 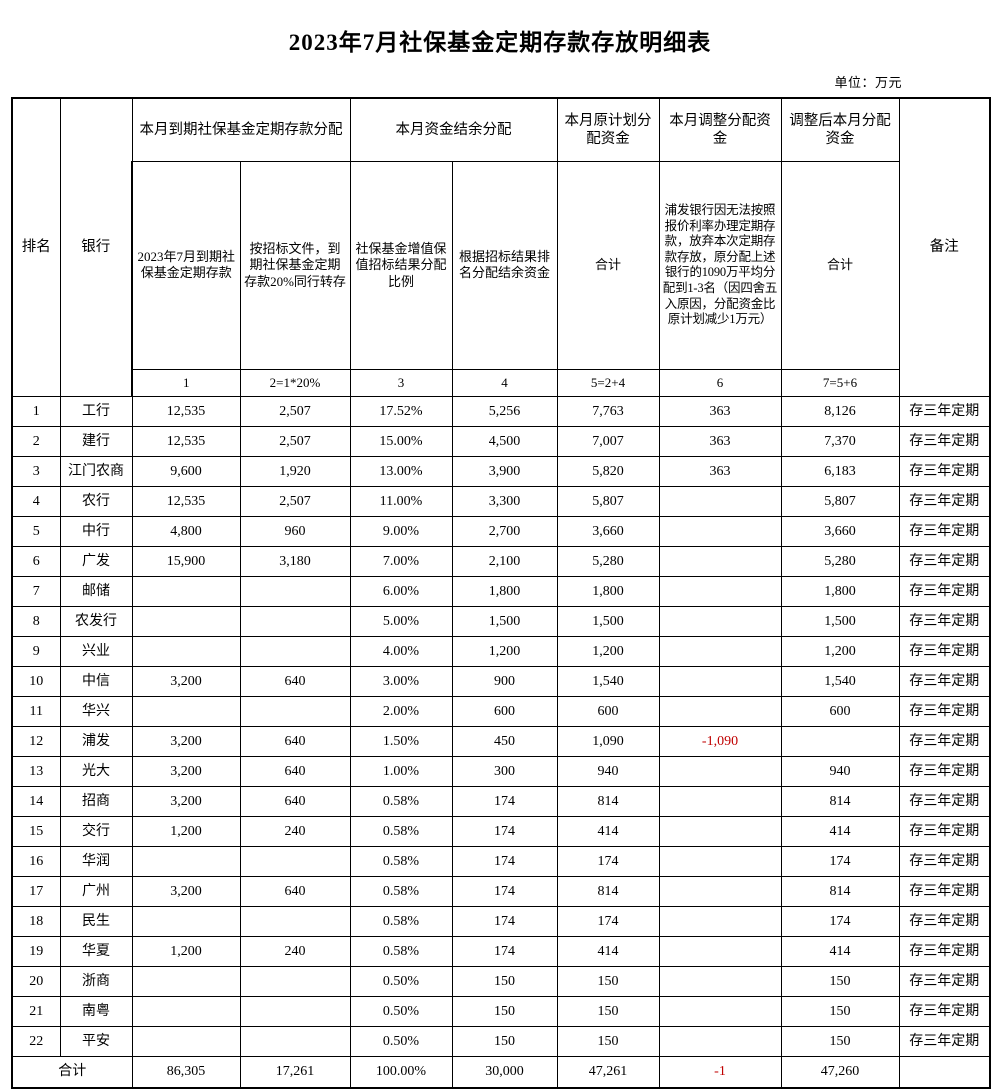 What do you see at coordinates (608, 591) in the screenshot?
I see `cell-col5: 1,800` at bounding box center [608, 591].